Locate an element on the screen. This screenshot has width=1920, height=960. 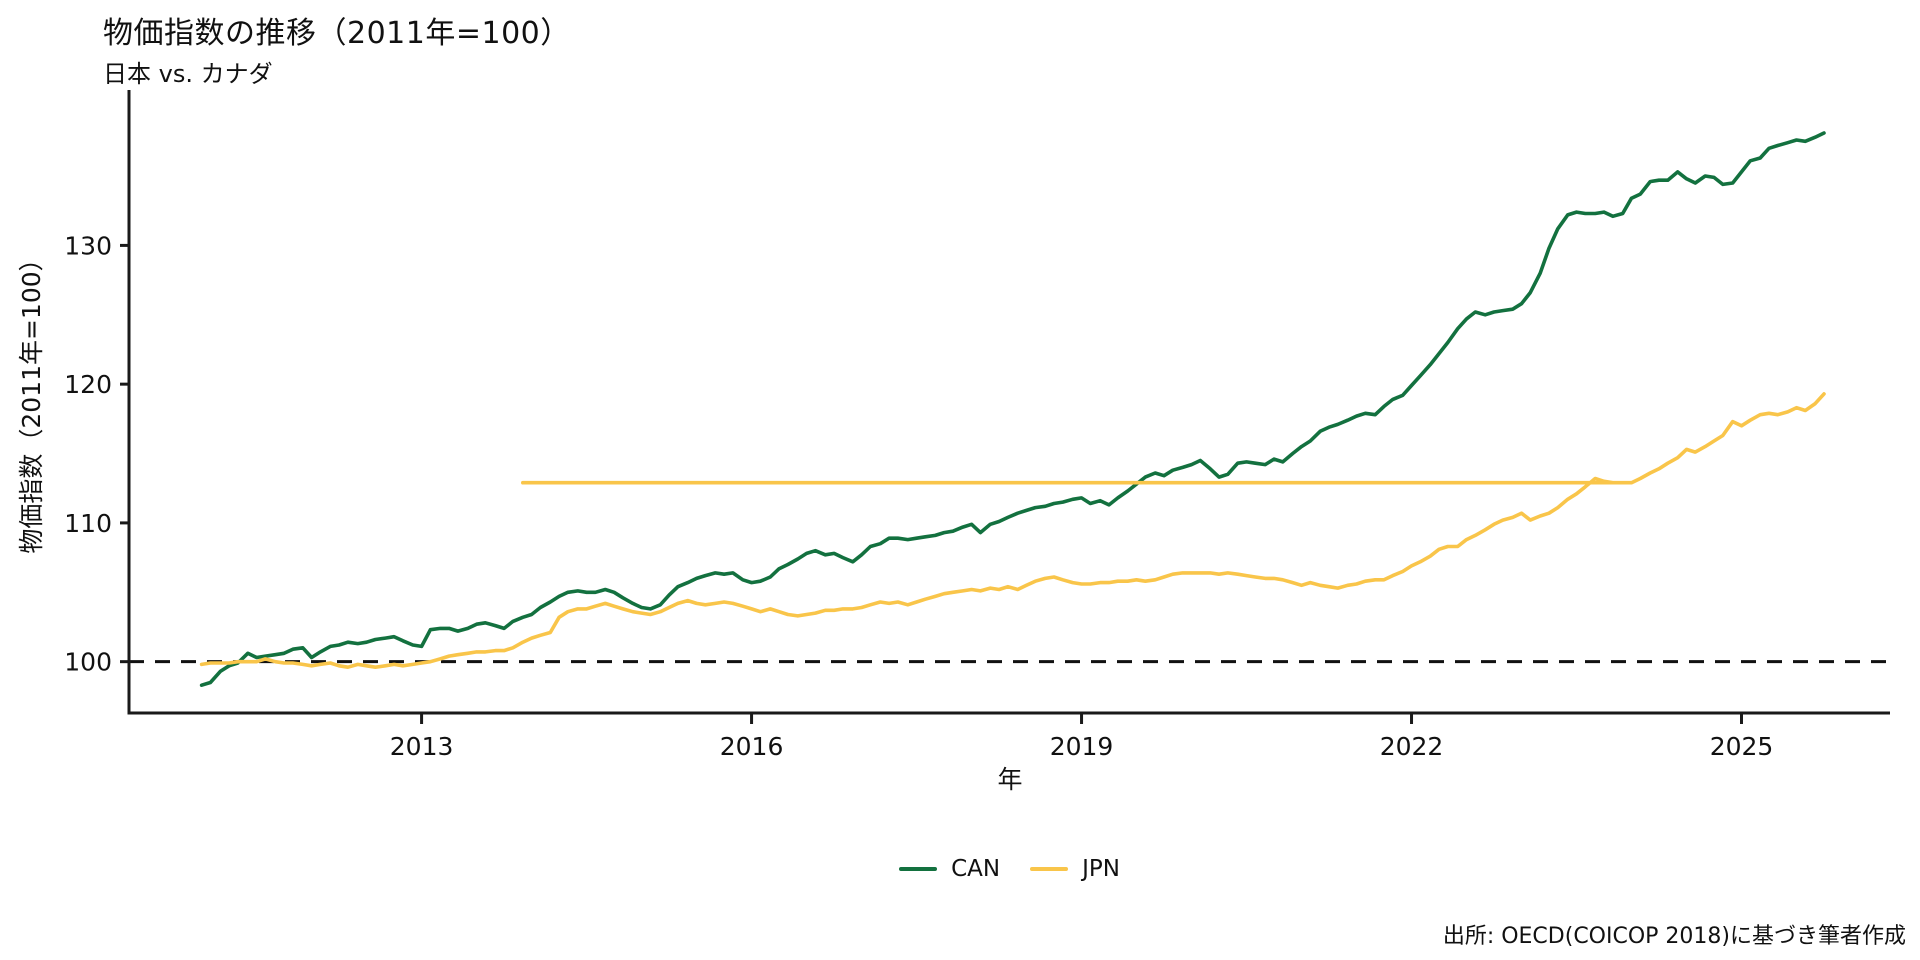
x-tick-label: 2025 is located at coordinates (1742, 746).